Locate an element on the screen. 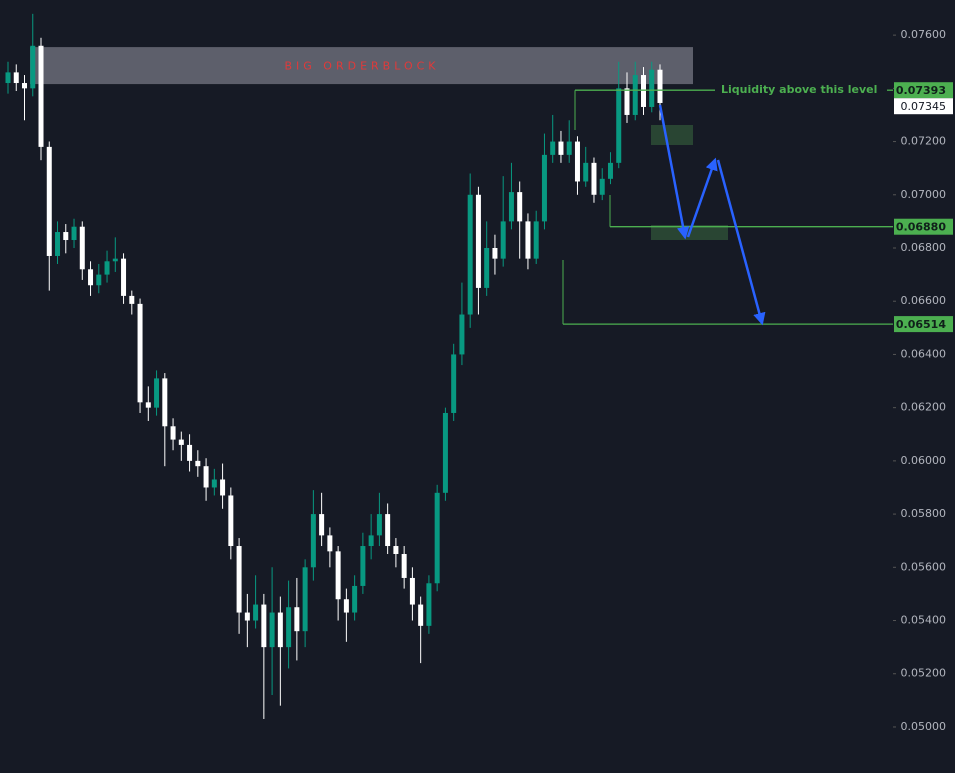  orderblock-label: BIG ORDERBLOCK is located at coordinates (361, 66).